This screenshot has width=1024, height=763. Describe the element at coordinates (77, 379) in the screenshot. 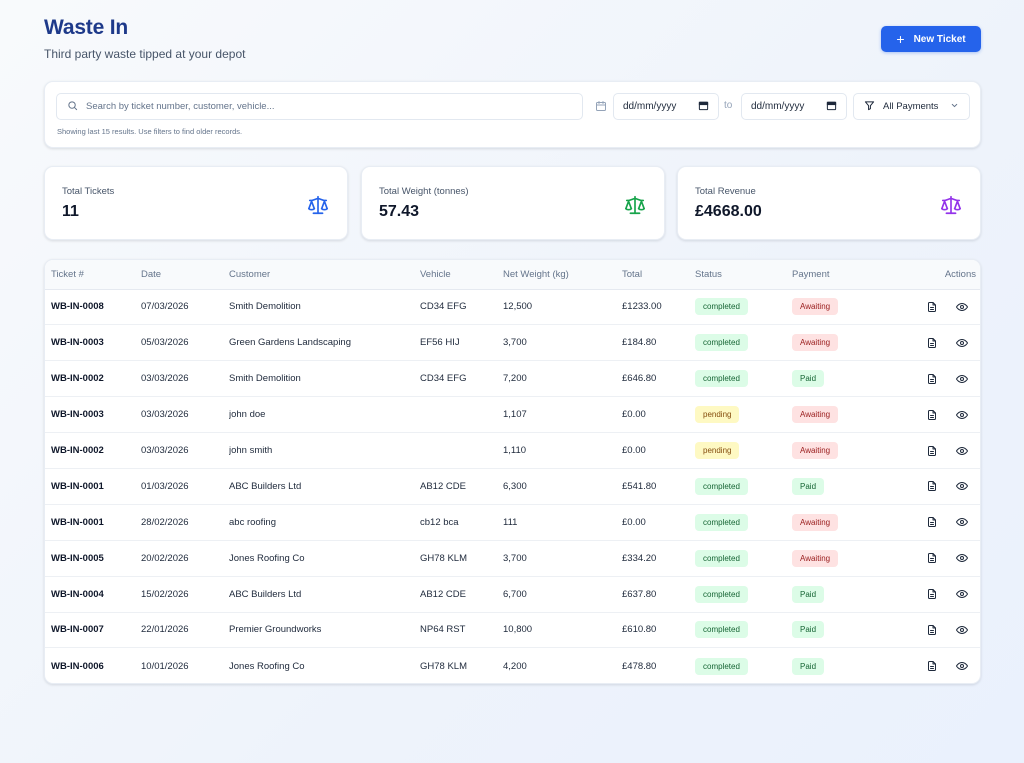

I see `ticket-number: WB-IN-0002` at that location.